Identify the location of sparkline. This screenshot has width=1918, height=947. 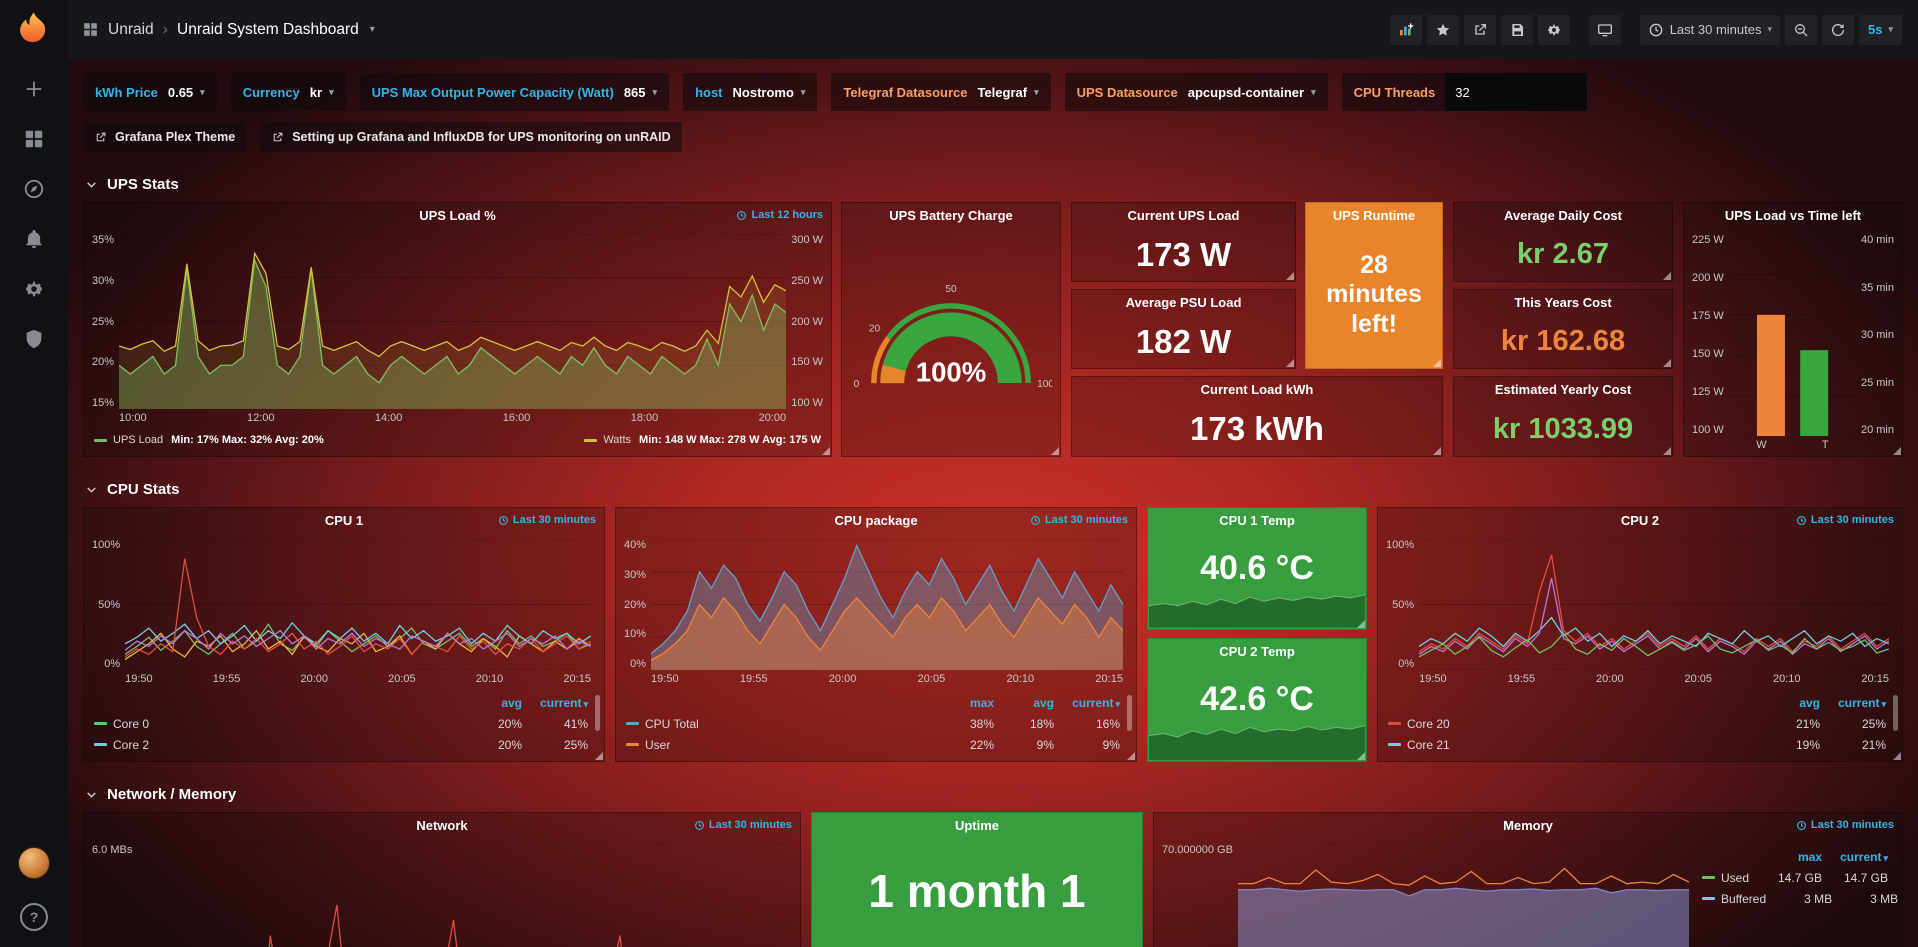
(1257, 738).